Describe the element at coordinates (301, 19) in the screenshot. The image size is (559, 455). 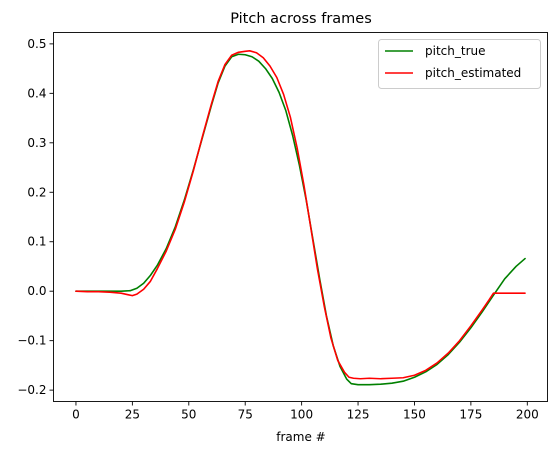
I see `chart-title: Pitch across frames` at that location.